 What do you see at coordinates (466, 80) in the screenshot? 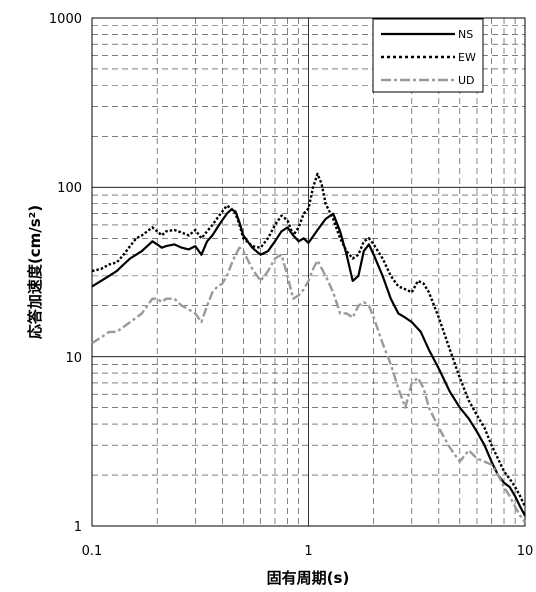
I see `legend-label-ud: UD` at bounding box center [466, 80].